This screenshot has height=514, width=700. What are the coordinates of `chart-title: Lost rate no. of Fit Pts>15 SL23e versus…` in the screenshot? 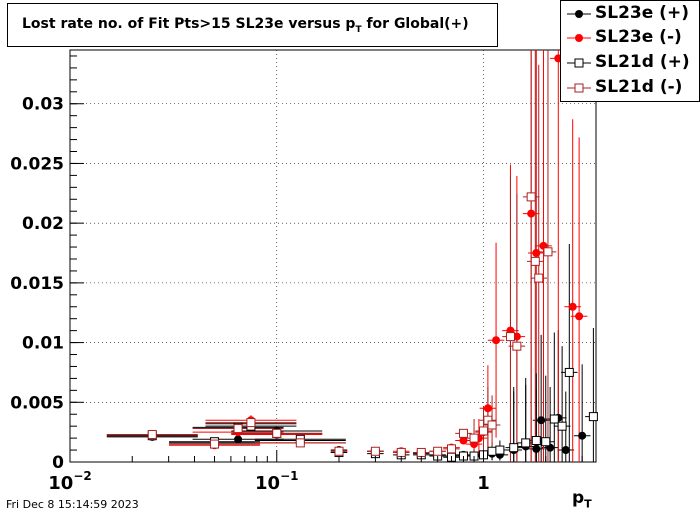 It's located at (245, 25).